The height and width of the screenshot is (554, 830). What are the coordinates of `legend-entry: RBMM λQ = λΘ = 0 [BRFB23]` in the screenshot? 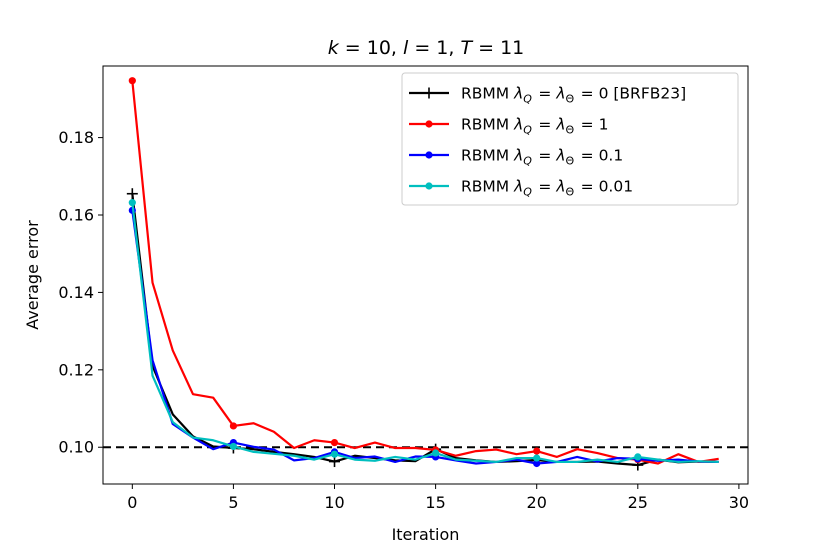 It's located at (547, 95).